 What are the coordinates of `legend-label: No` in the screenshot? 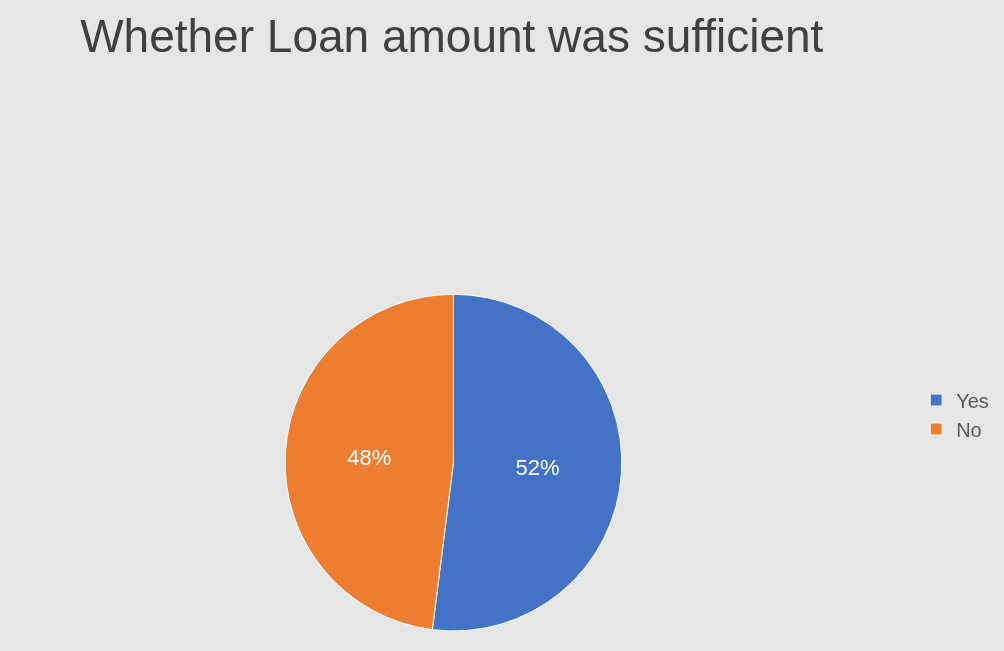 It's located at (969, 429).